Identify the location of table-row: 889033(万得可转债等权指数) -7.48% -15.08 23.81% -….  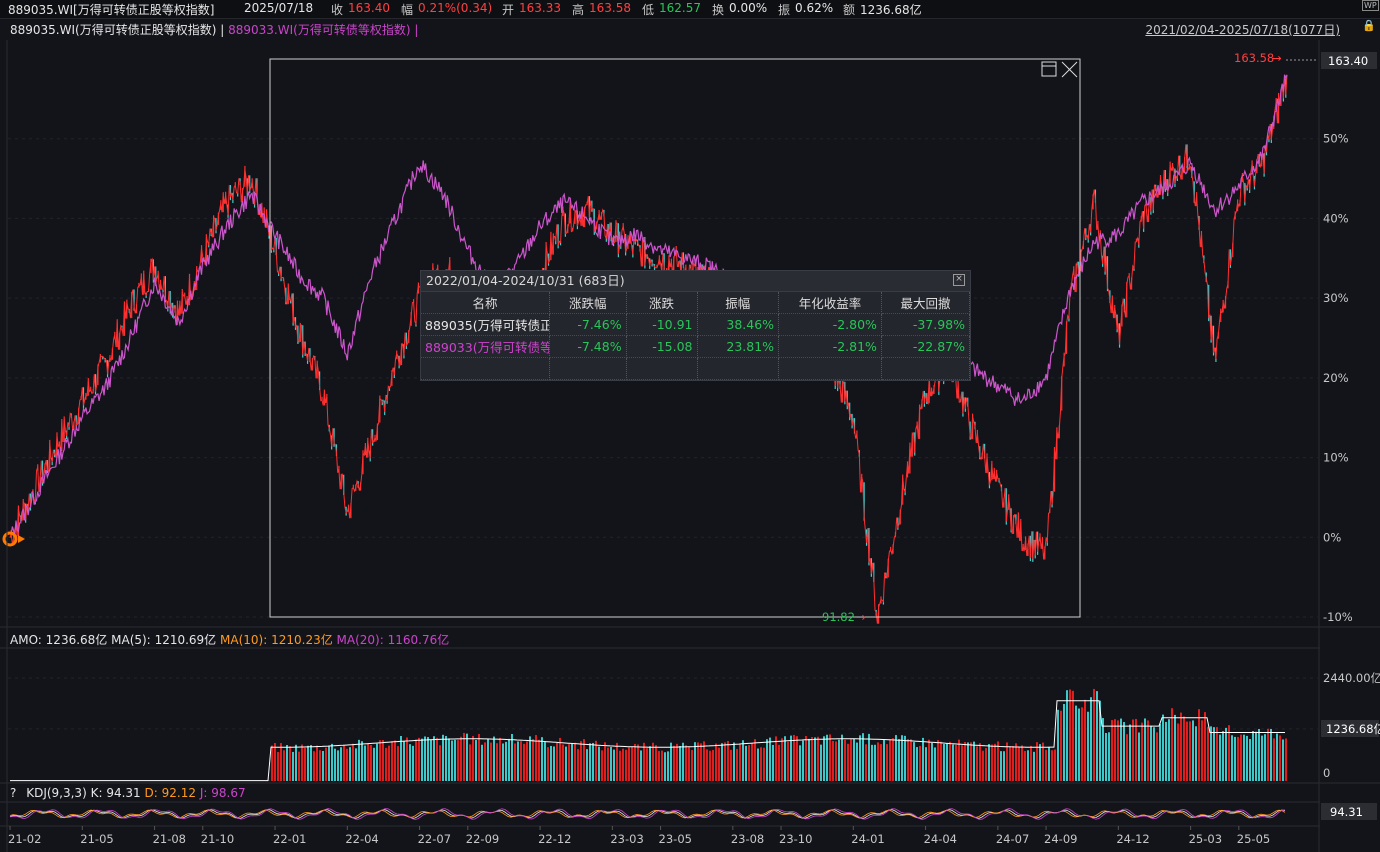
(696, 346).